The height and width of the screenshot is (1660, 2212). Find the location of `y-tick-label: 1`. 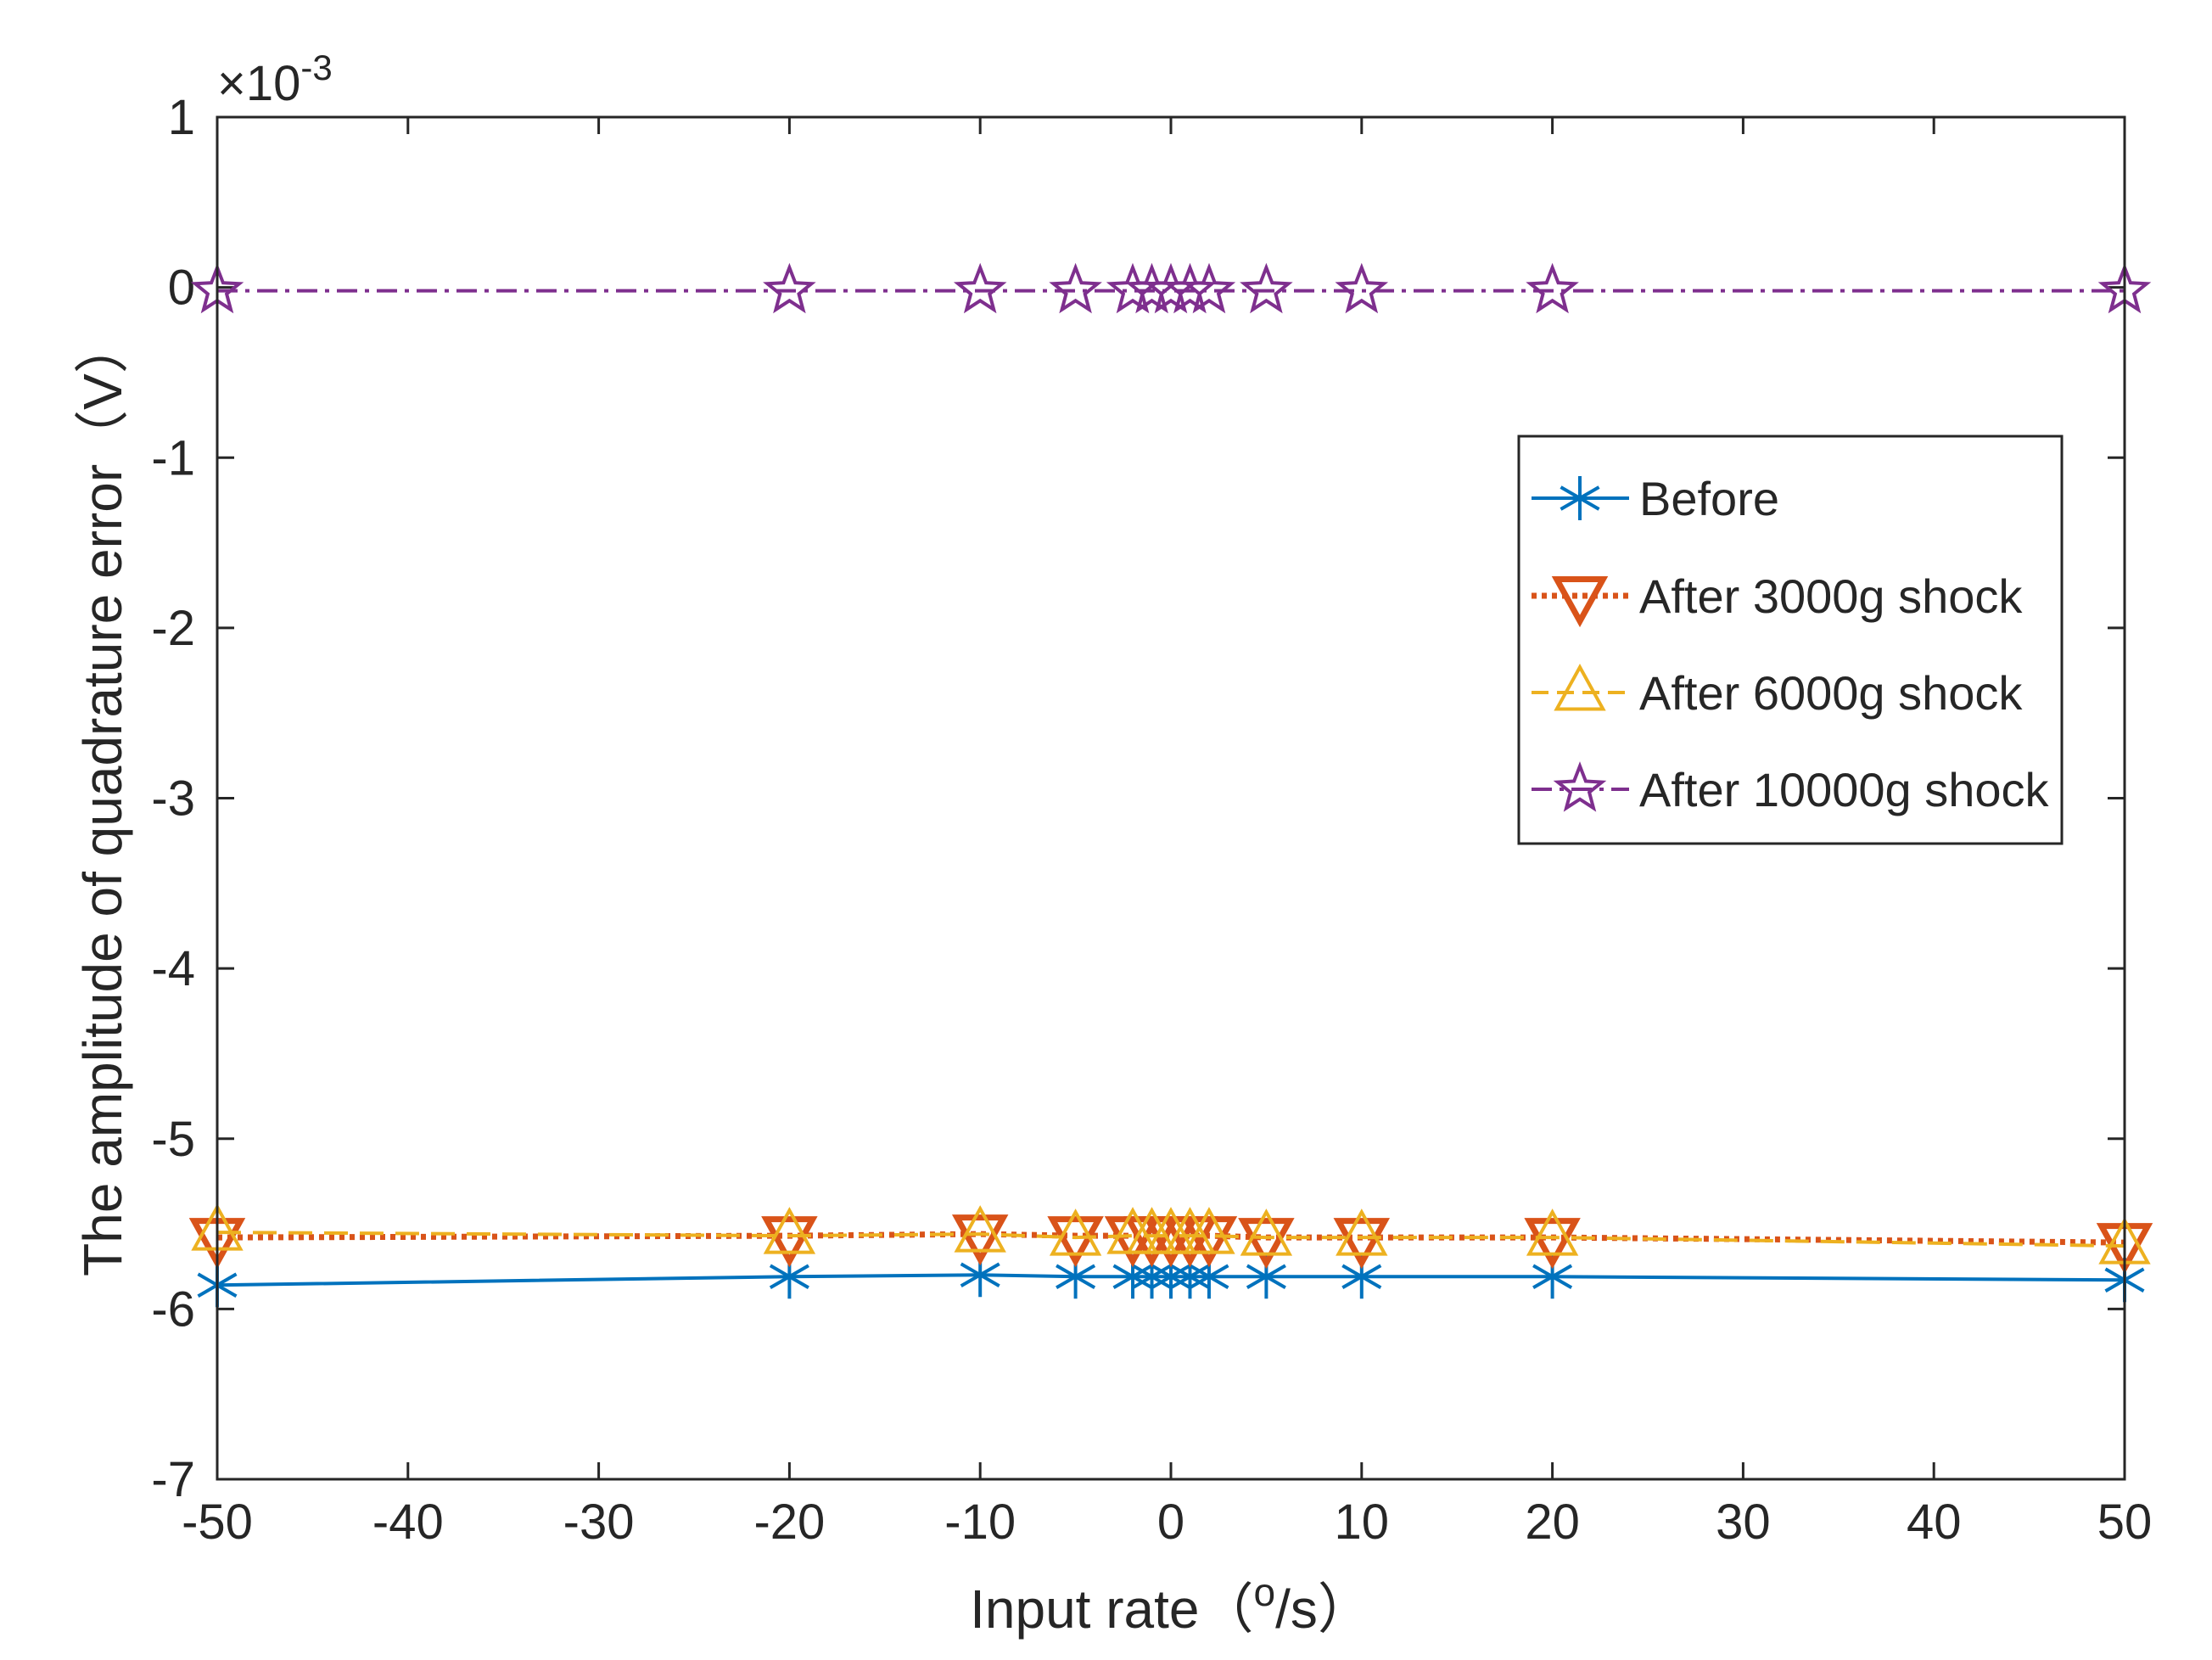

y-tick-label: 1 is located at coordinates (181, 117).